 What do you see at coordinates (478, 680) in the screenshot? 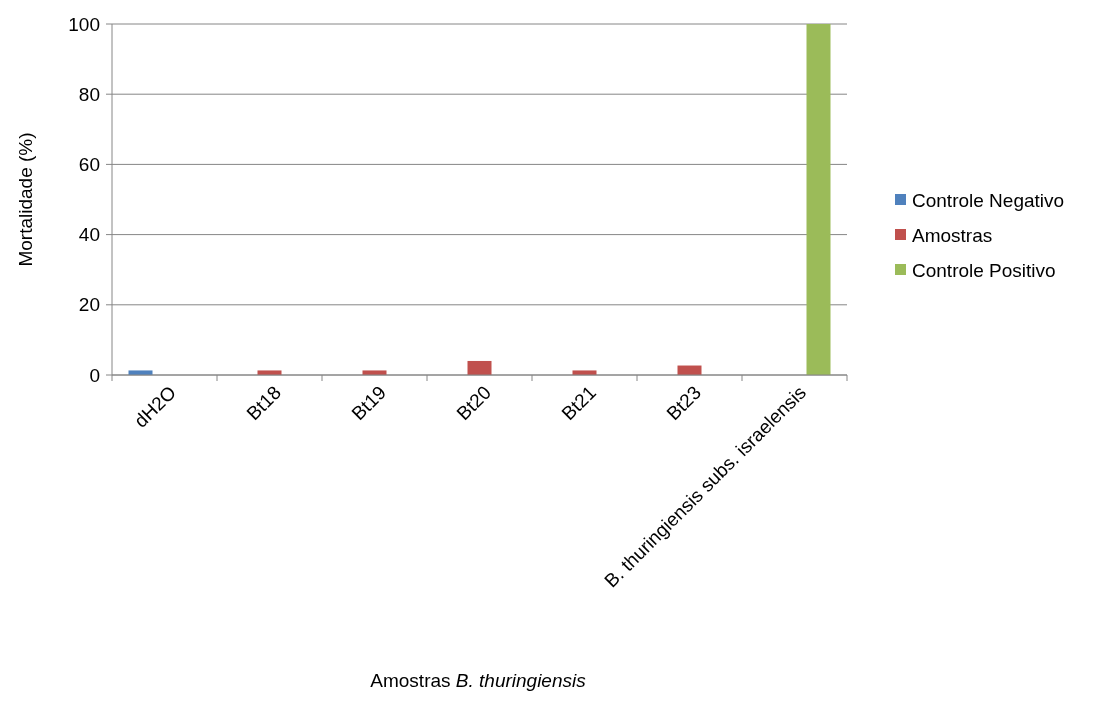
I see `x-axis-title: Amostras B. thuringiensis` at bounding box center [478, 680].